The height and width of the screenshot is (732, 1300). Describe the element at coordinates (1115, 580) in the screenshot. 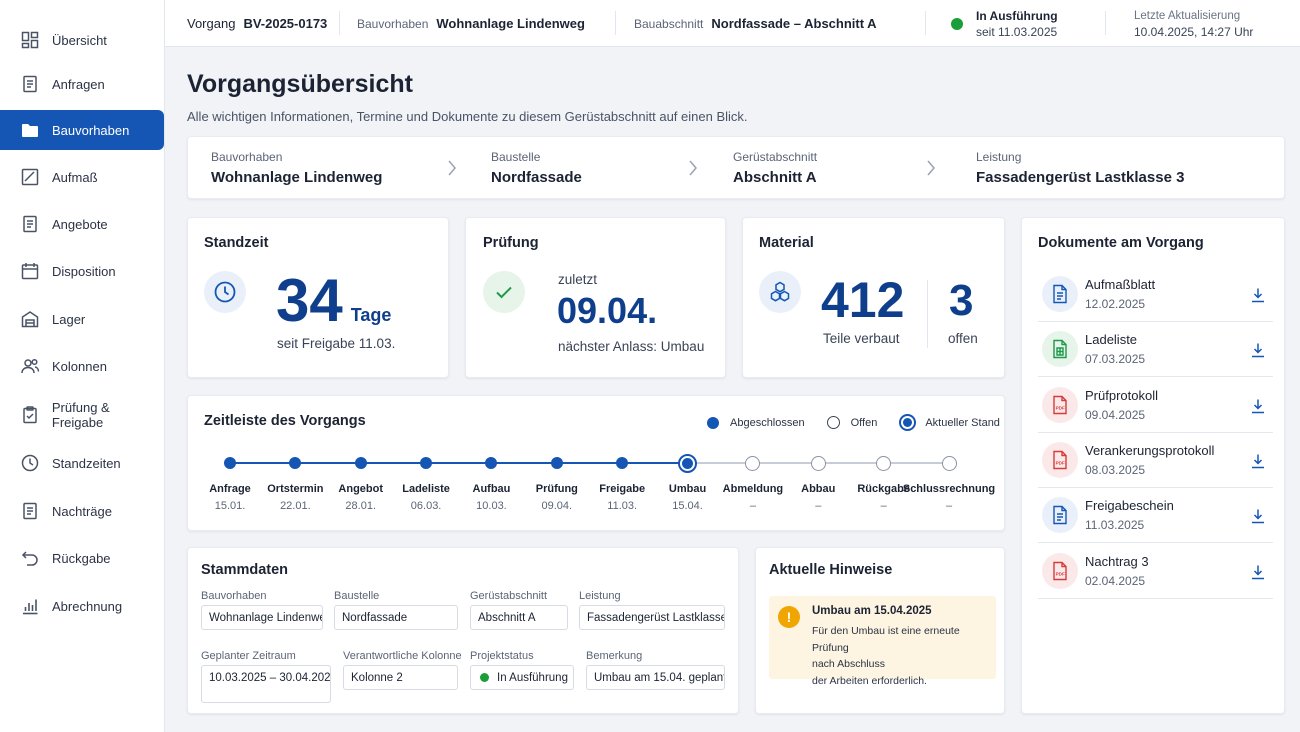

I see `document-date: 02.04.2025` at that location.